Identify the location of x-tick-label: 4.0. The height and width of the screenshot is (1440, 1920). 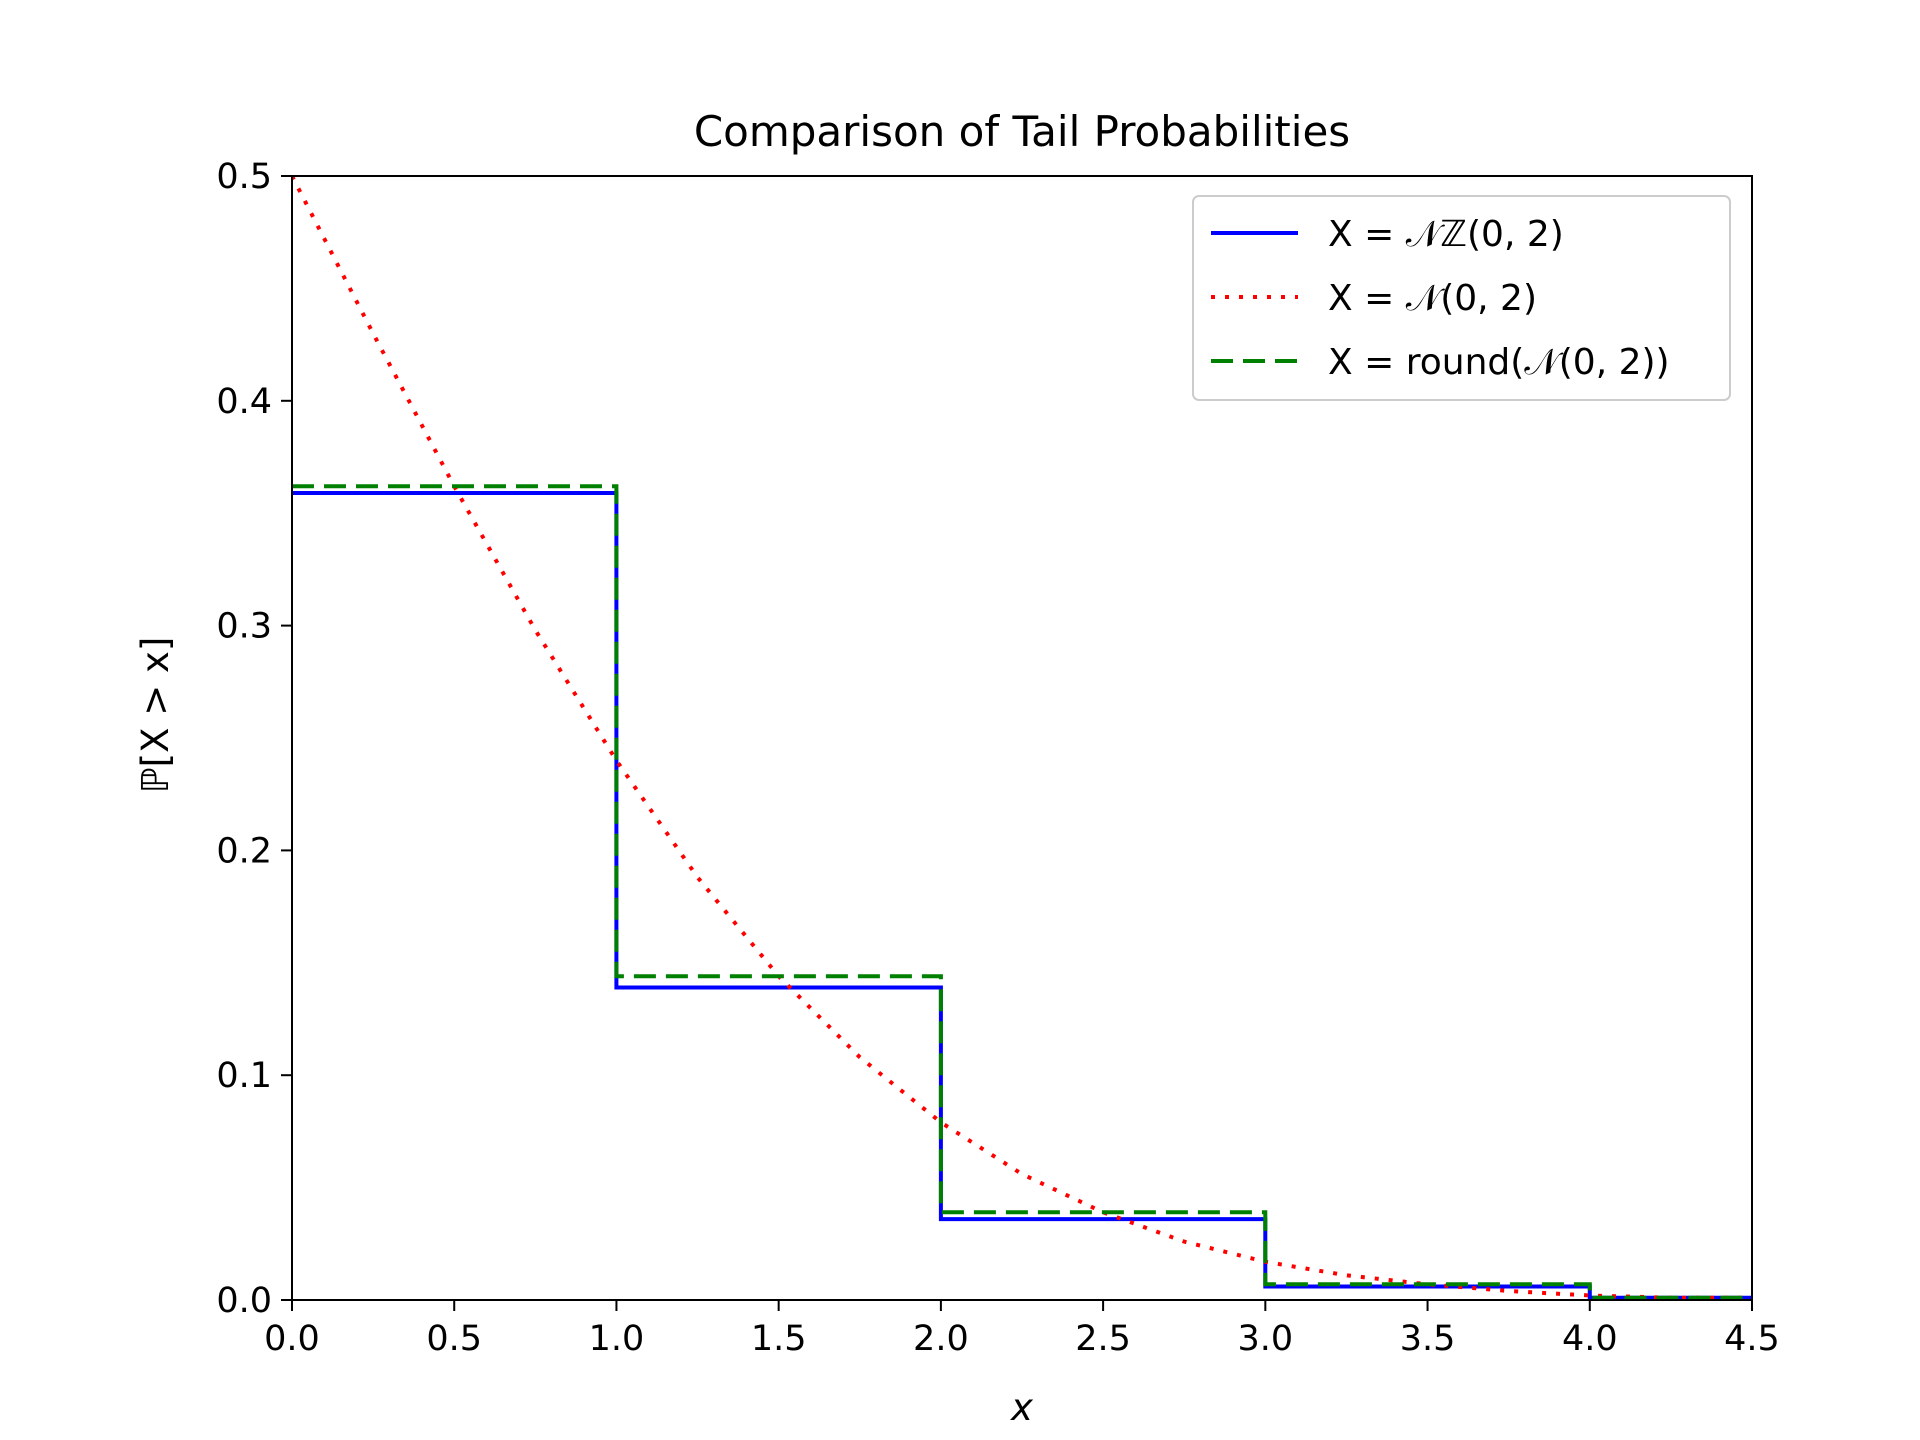
(1590, 1339).